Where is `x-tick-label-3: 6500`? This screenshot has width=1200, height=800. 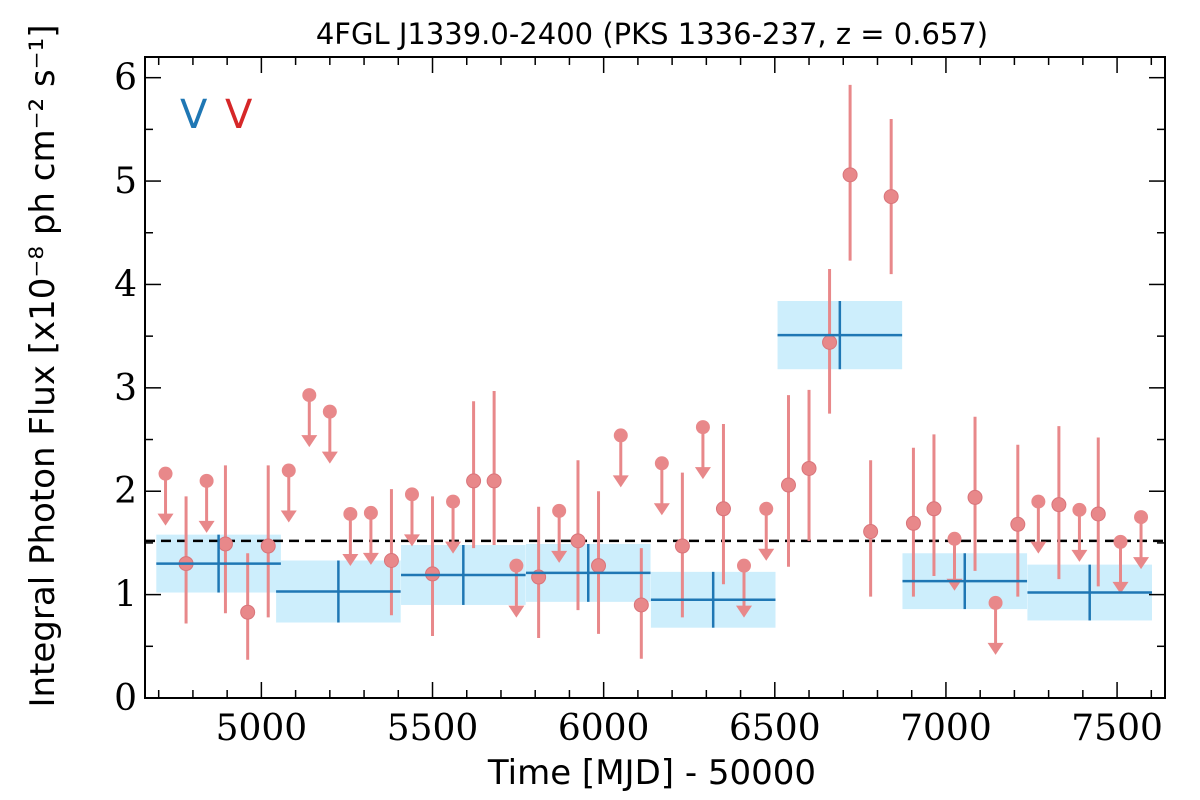
x-tick-label-3: 6500 is located at coordinates (775, 728).